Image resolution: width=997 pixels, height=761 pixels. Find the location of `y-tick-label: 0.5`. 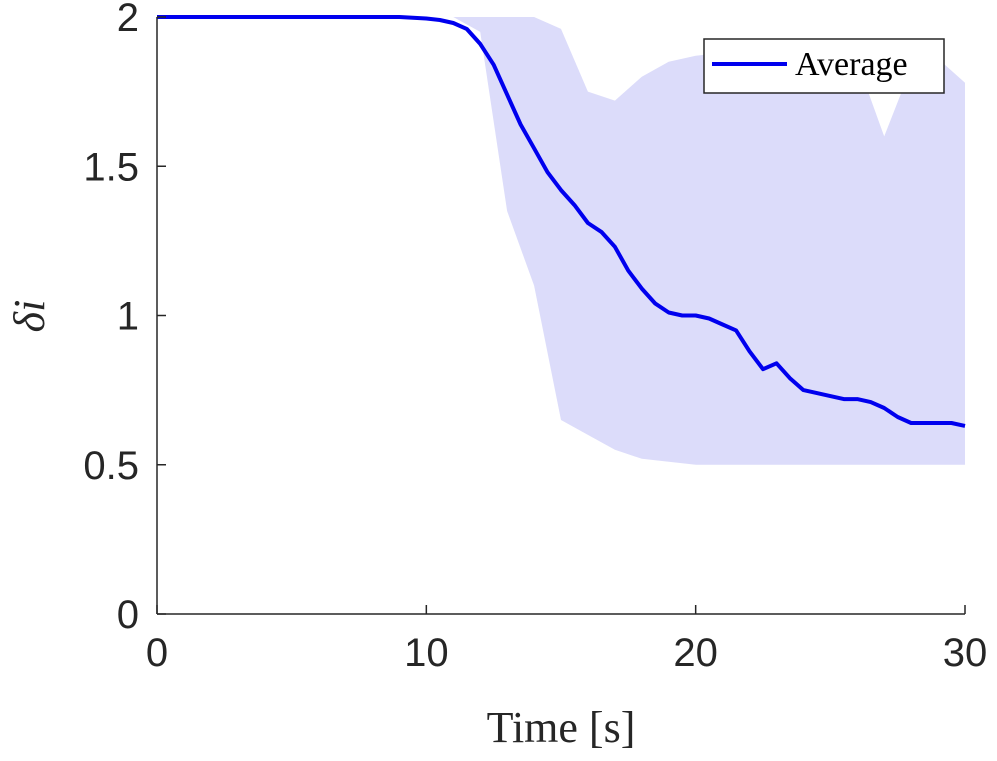

y-tick-label: 0.5 is located at coordinates (111, 466).